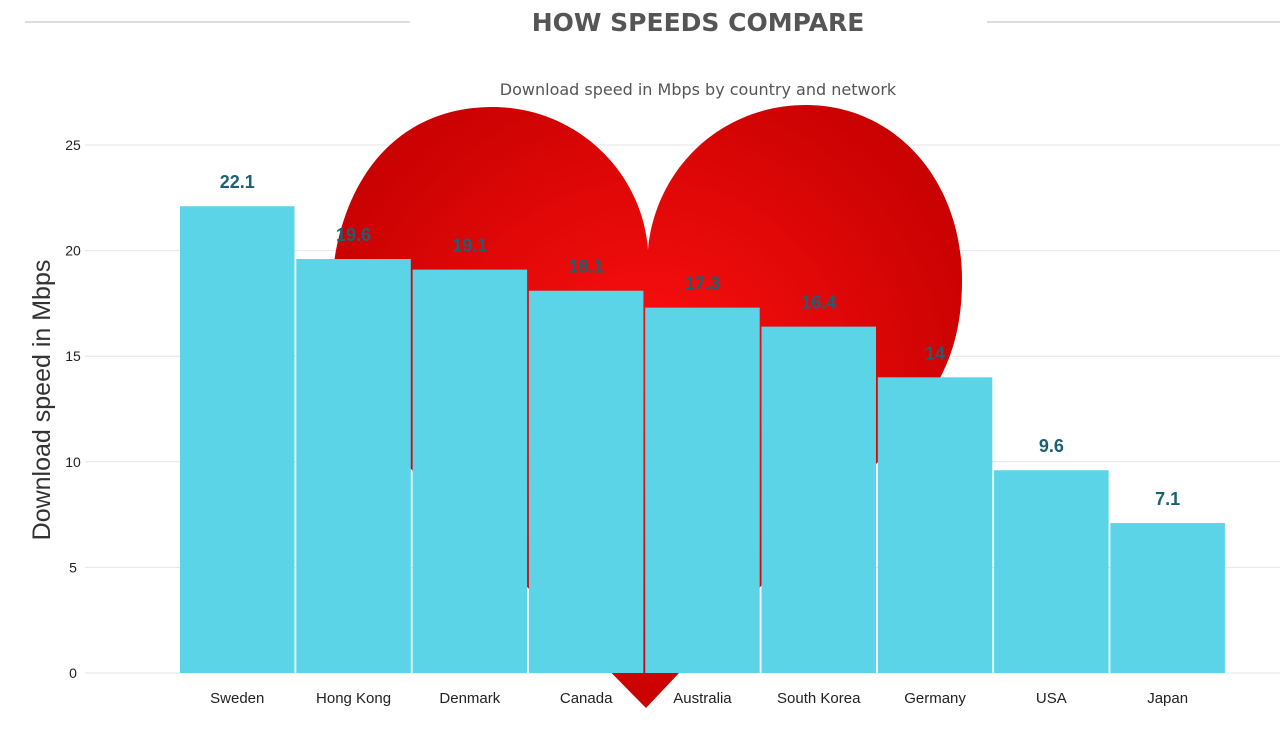 This screenshot has width=1280, height=752. Describe the element at coordinates (702, 698) in the screenshot. I see `x-tick-label: Australia` at that location.